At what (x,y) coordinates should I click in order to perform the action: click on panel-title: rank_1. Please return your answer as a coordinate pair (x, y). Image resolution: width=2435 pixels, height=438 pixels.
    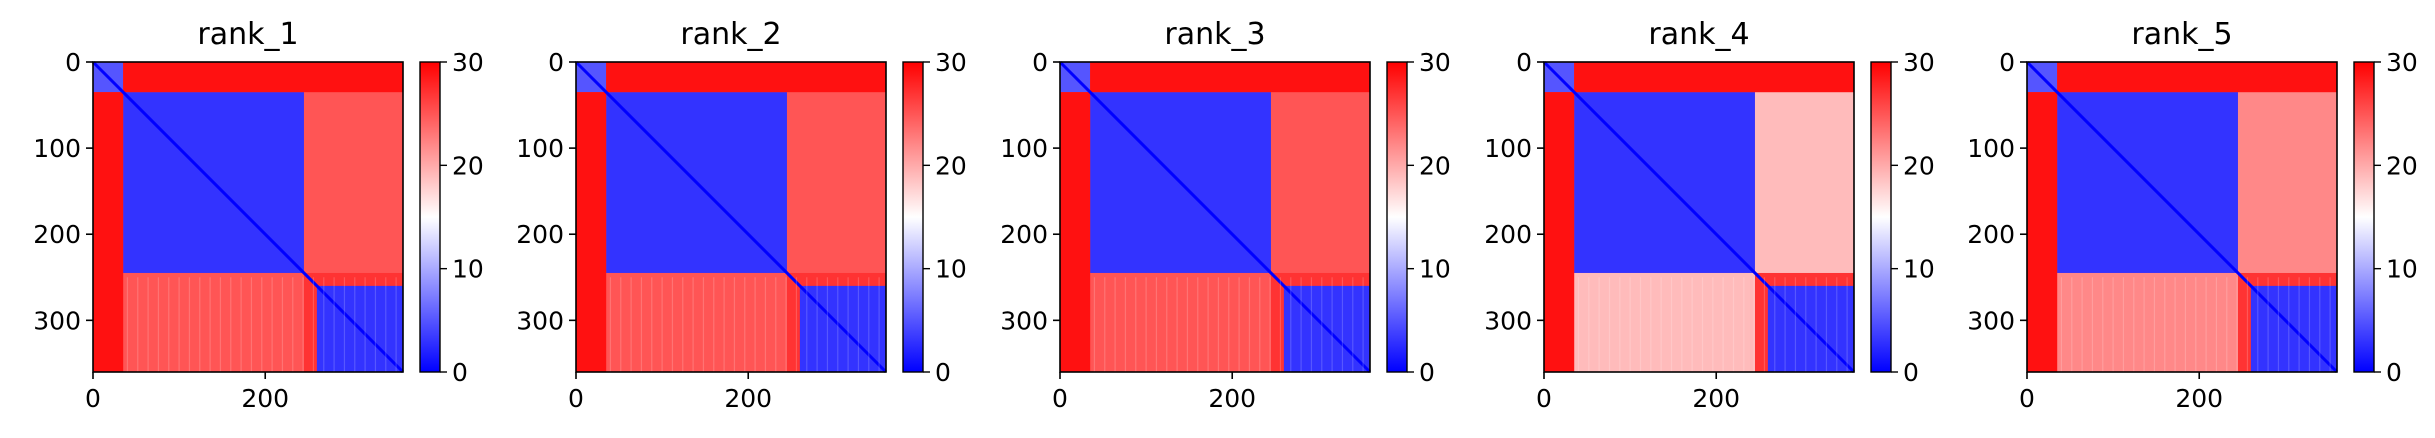
    Looking at the image, I should click on (247, 34).